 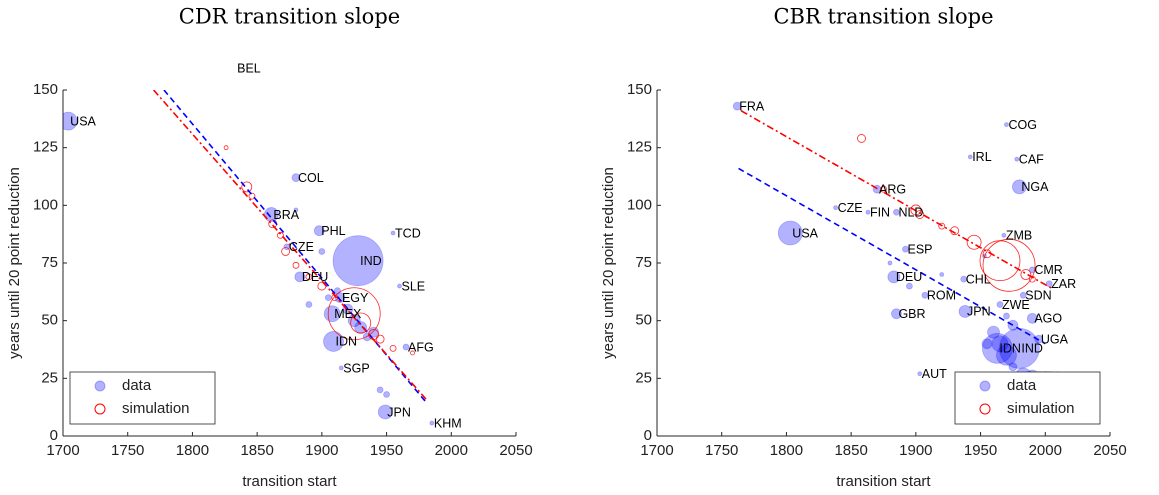 I want to click on x-tick-label: 2000, so click(x=1045, y=450).